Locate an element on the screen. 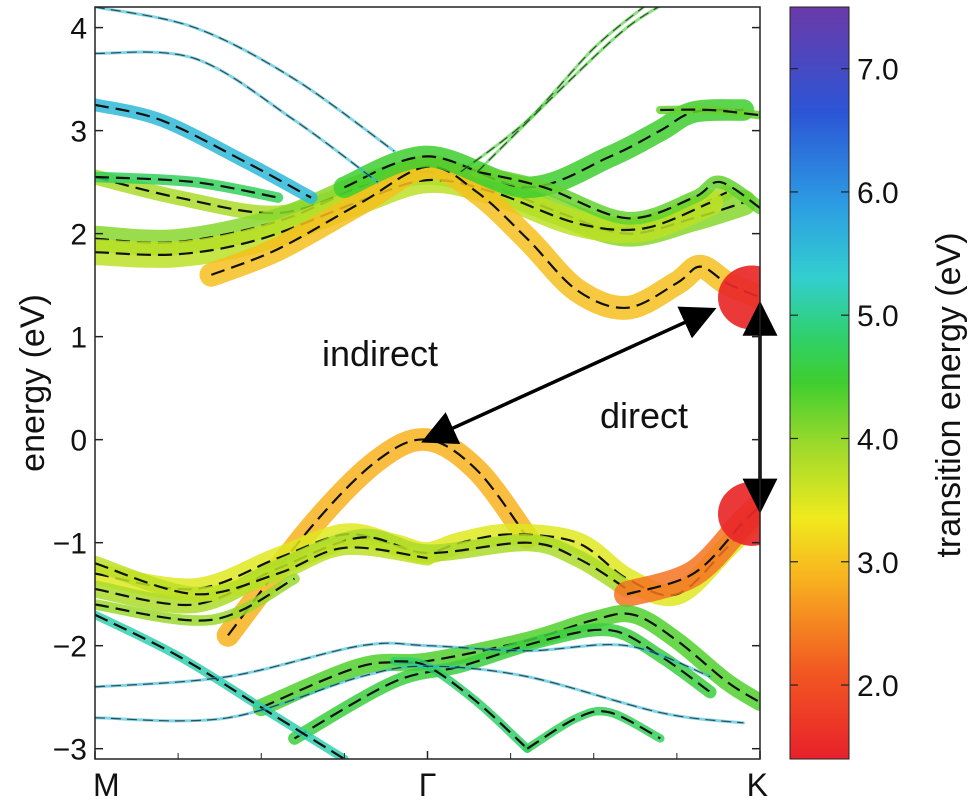 The image size is (975, 809). colorbar-tick-label: 3.0 is located at coordinates (878, 563).